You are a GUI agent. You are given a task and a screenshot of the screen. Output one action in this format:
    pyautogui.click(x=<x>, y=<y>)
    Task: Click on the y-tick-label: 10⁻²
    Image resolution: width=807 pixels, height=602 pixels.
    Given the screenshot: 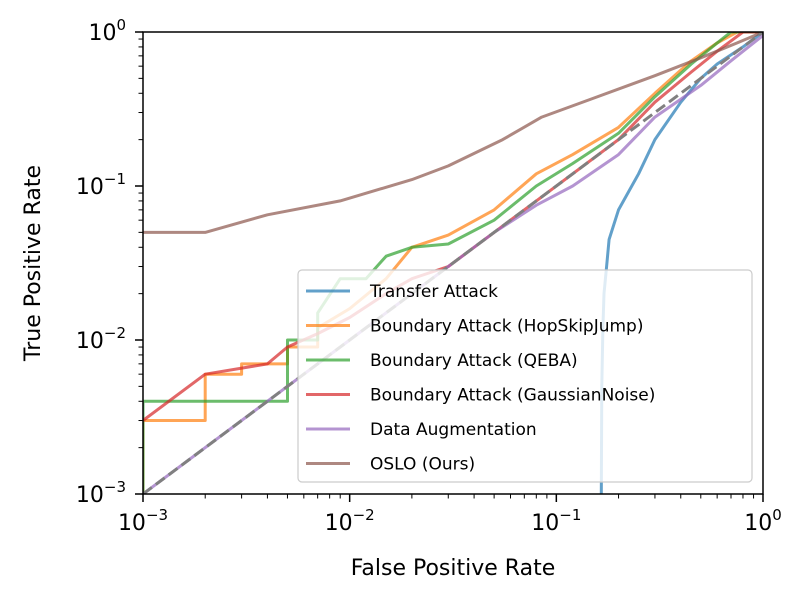 What is the action you would take?
    pyautogui.click(x=101, y=339)
    